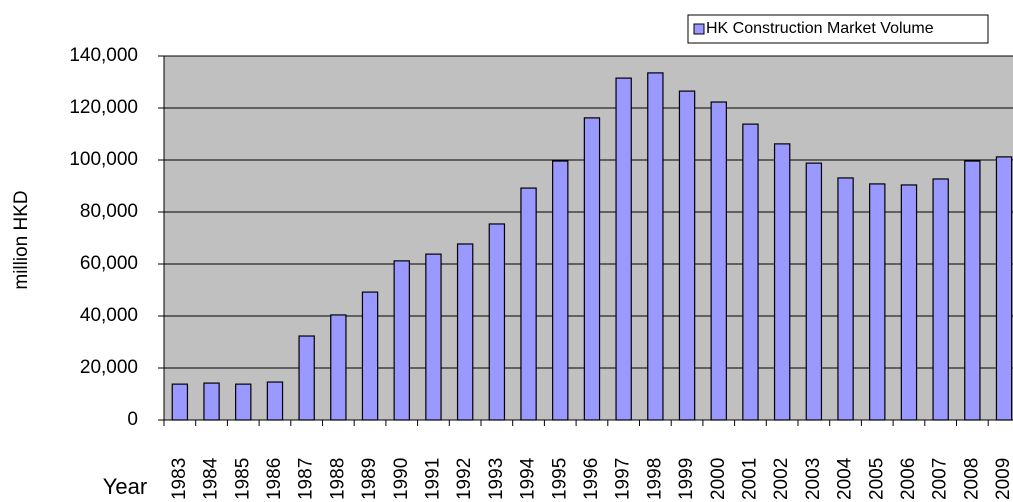 The width and height of the screenshot is (1013, 502). What do you see at coordinates (109, 315) in the screenshot?
I see `y-tick-label: 40,000` at bounding box center [109, 315].